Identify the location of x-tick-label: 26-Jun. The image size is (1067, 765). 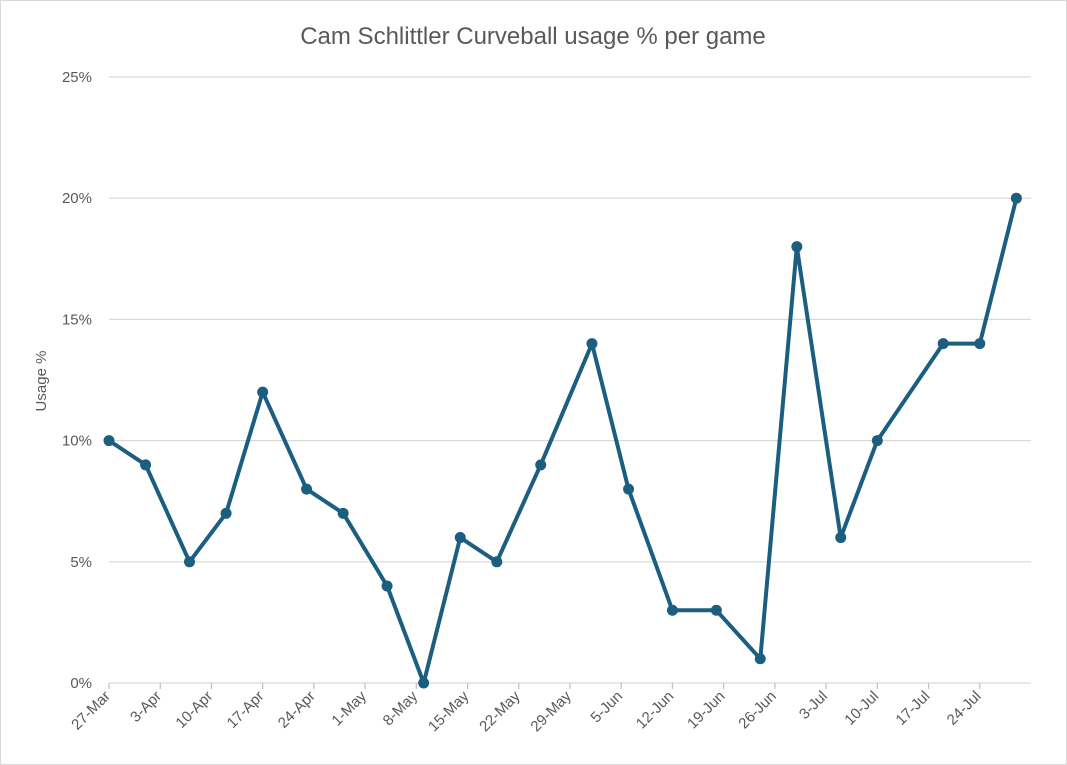
(757, 710).